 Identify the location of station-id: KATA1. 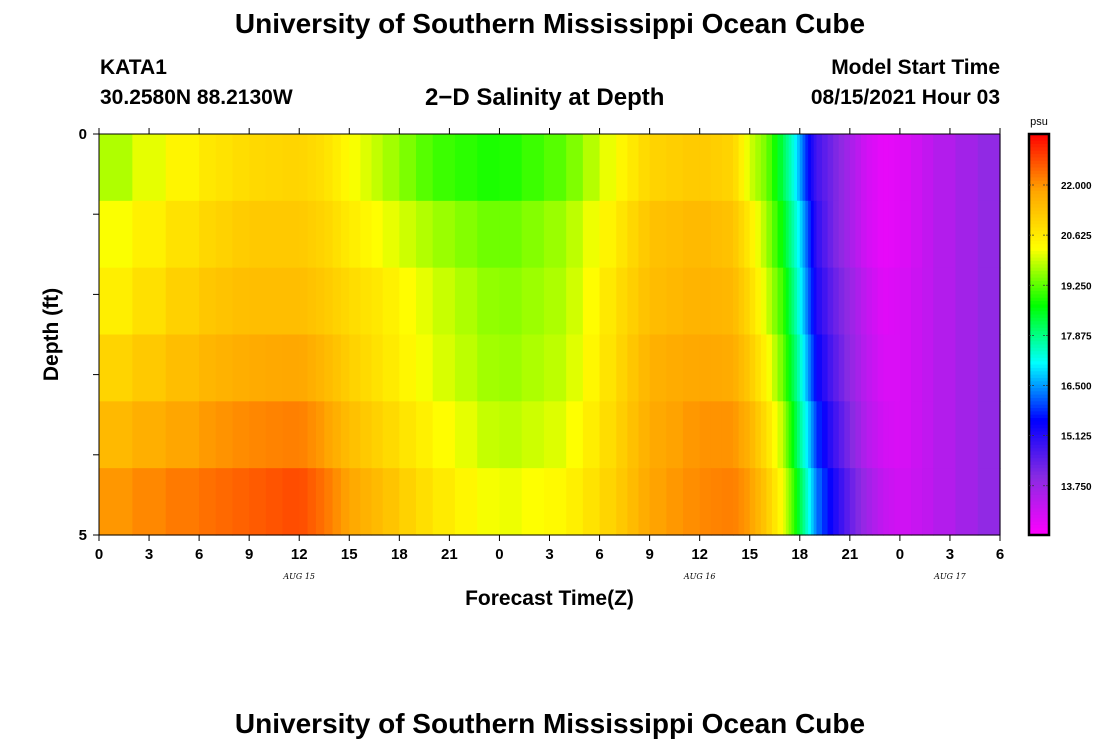
(133, 67).